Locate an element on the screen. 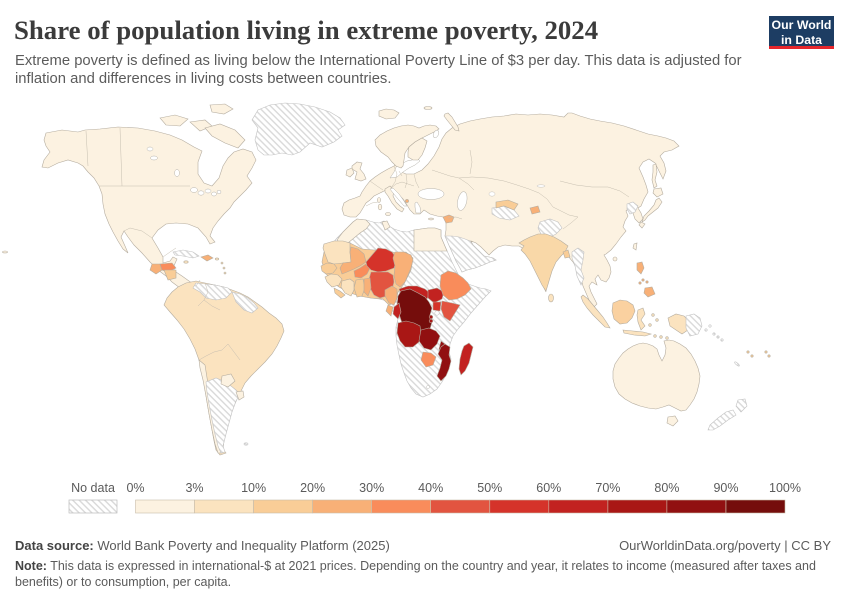 This screenshot has width=850, height=600. svg-text: 50% is located at coordinates (489, 488).